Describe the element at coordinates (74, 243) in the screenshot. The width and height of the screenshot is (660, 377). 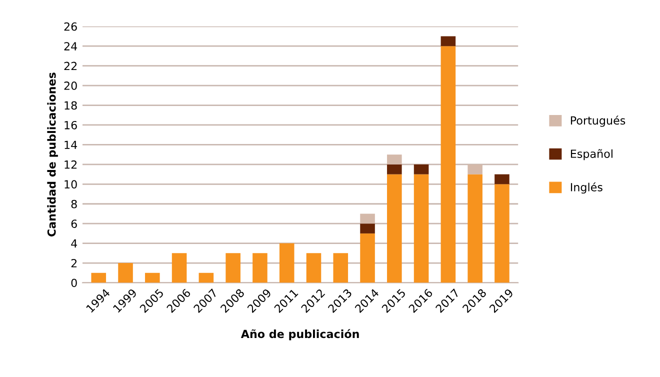
I see `y-tick-label: 4` at that location.